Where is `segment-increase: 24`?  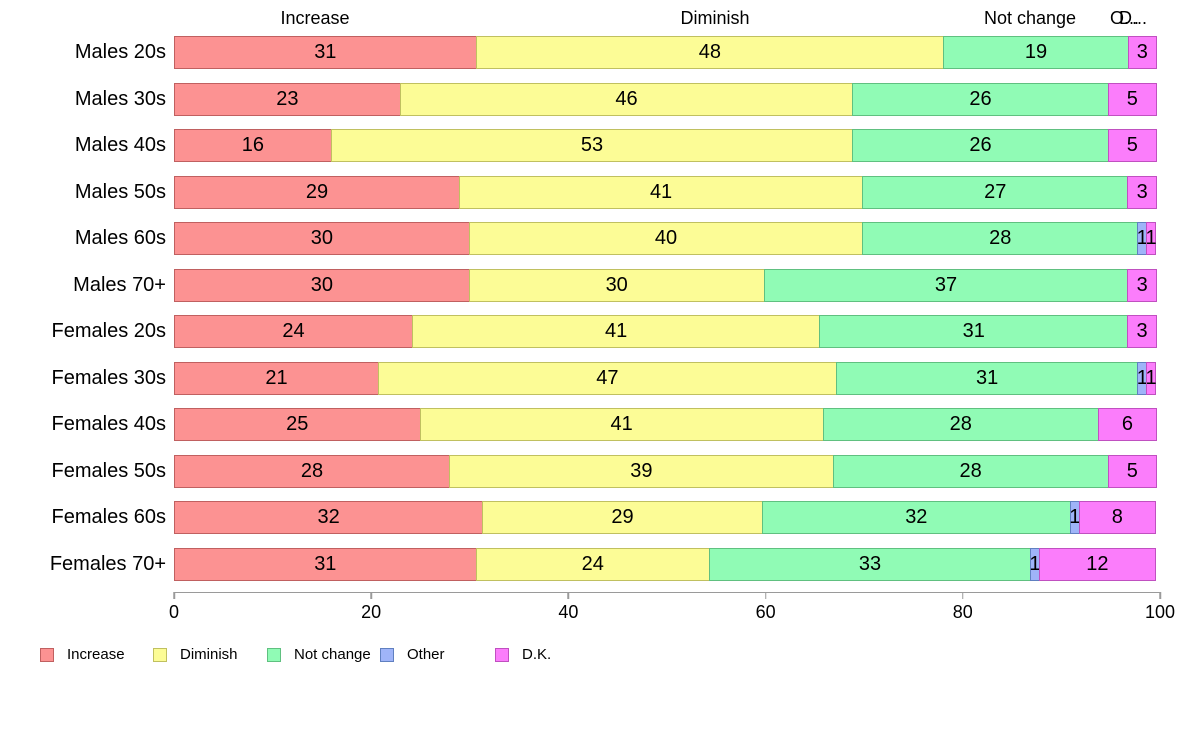
segment-increase: 24 is located at coordinates (294, 331).